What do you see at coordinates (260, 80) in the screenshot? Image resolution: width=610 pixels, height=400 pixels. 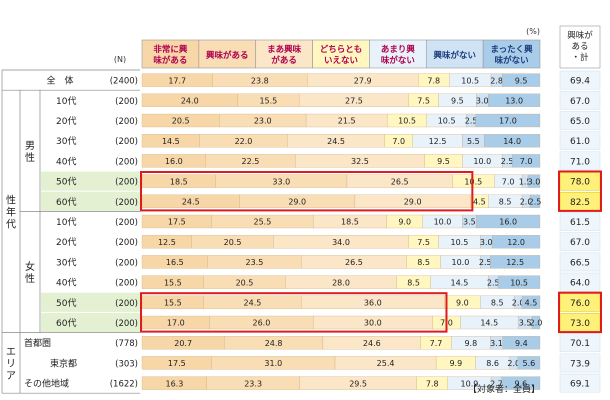 I see `bar-value-r0-s2: 23.8` at bounding box center [260, 80].